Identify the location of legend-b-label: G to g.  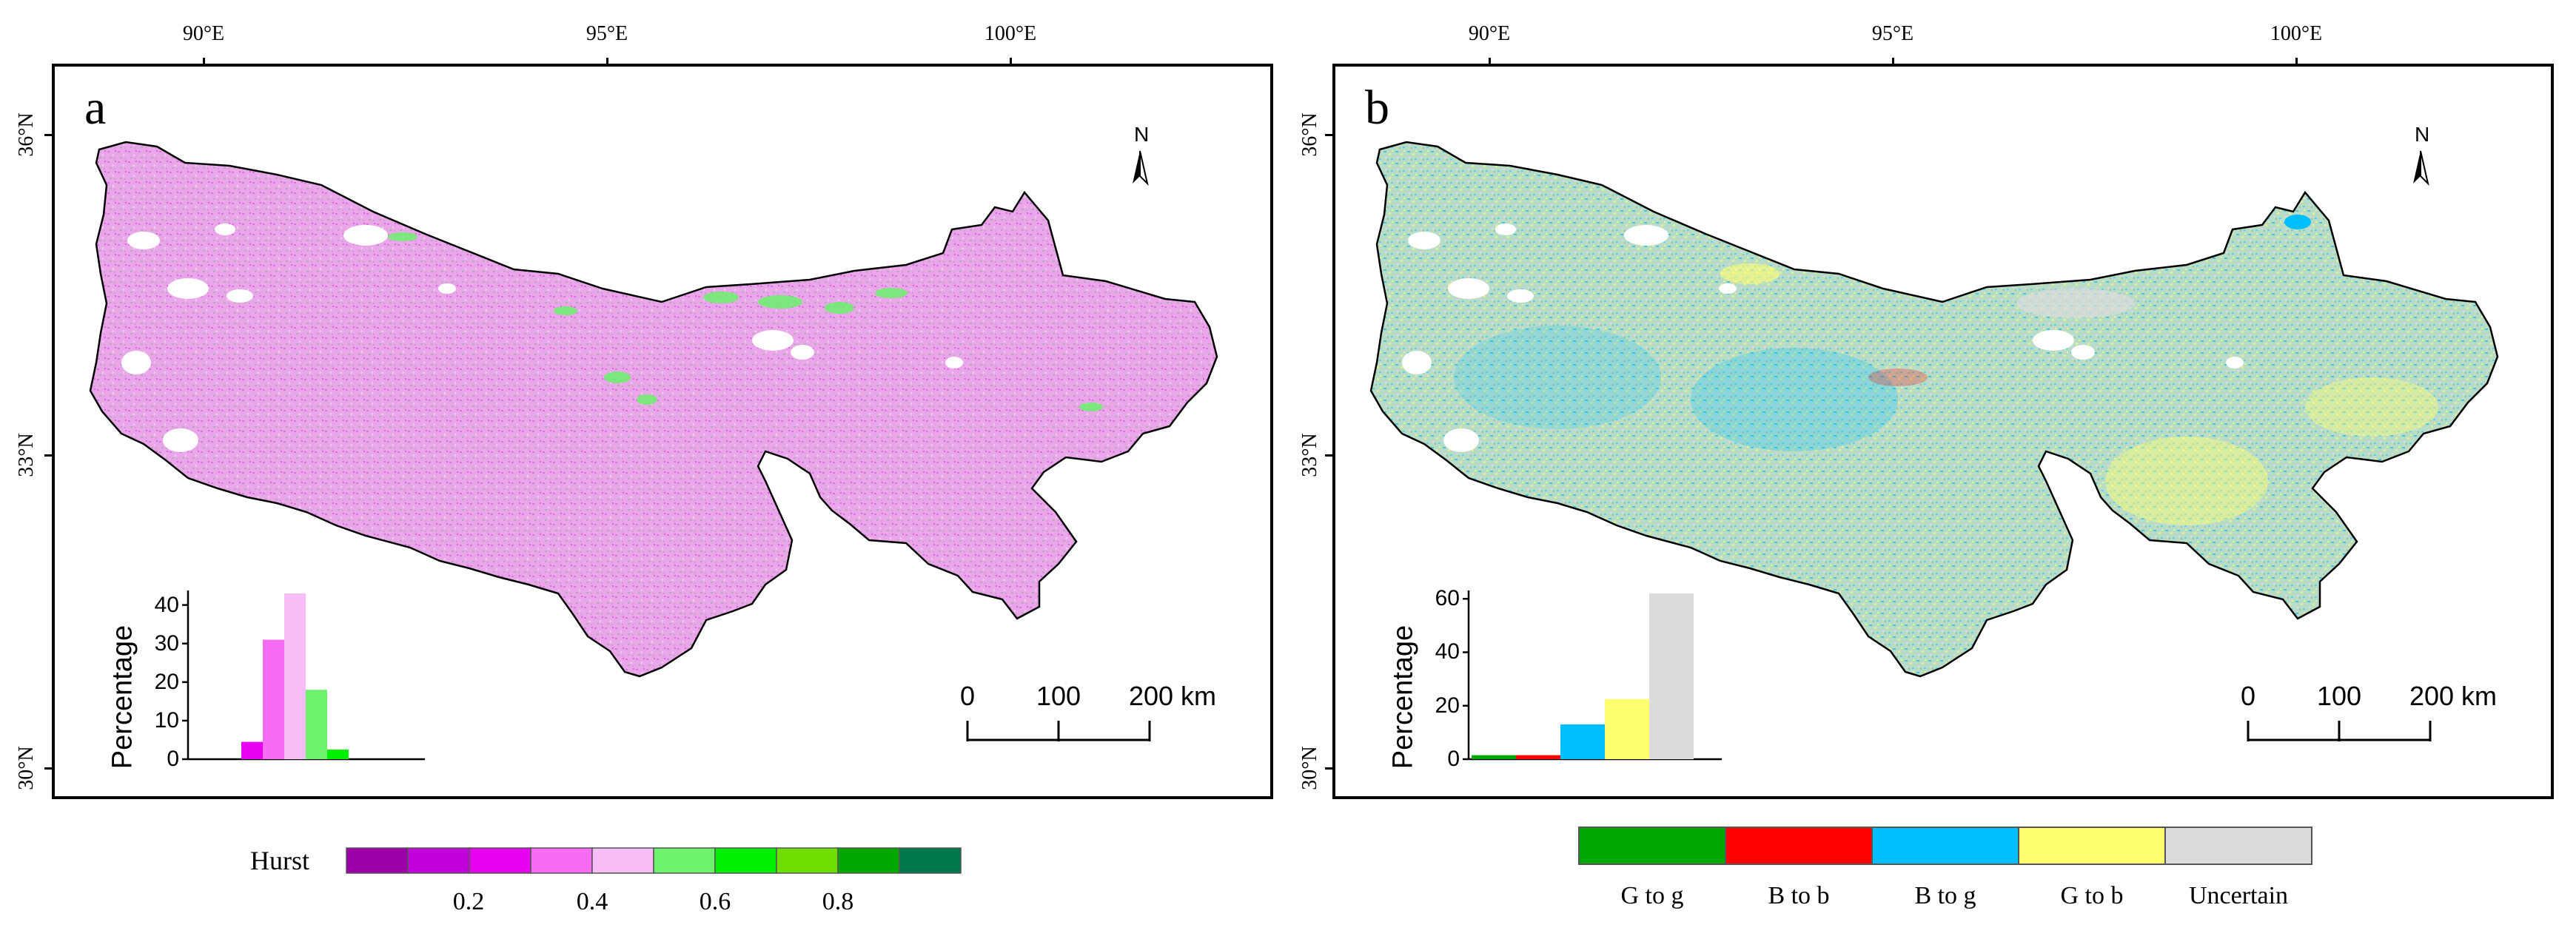
(1652, 895).